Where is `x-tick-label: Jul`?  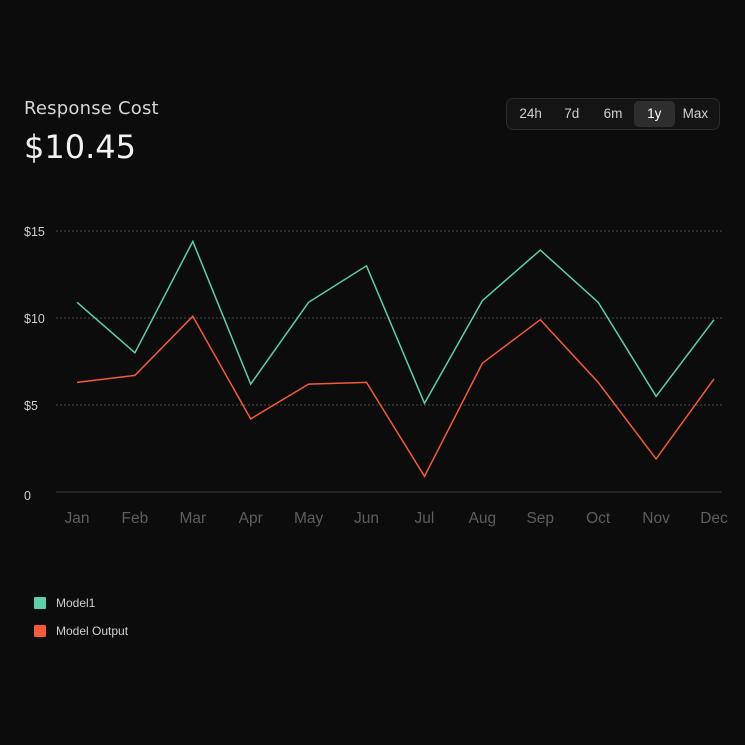
x-tick-label: Jul is located at coordinates (425, 518).